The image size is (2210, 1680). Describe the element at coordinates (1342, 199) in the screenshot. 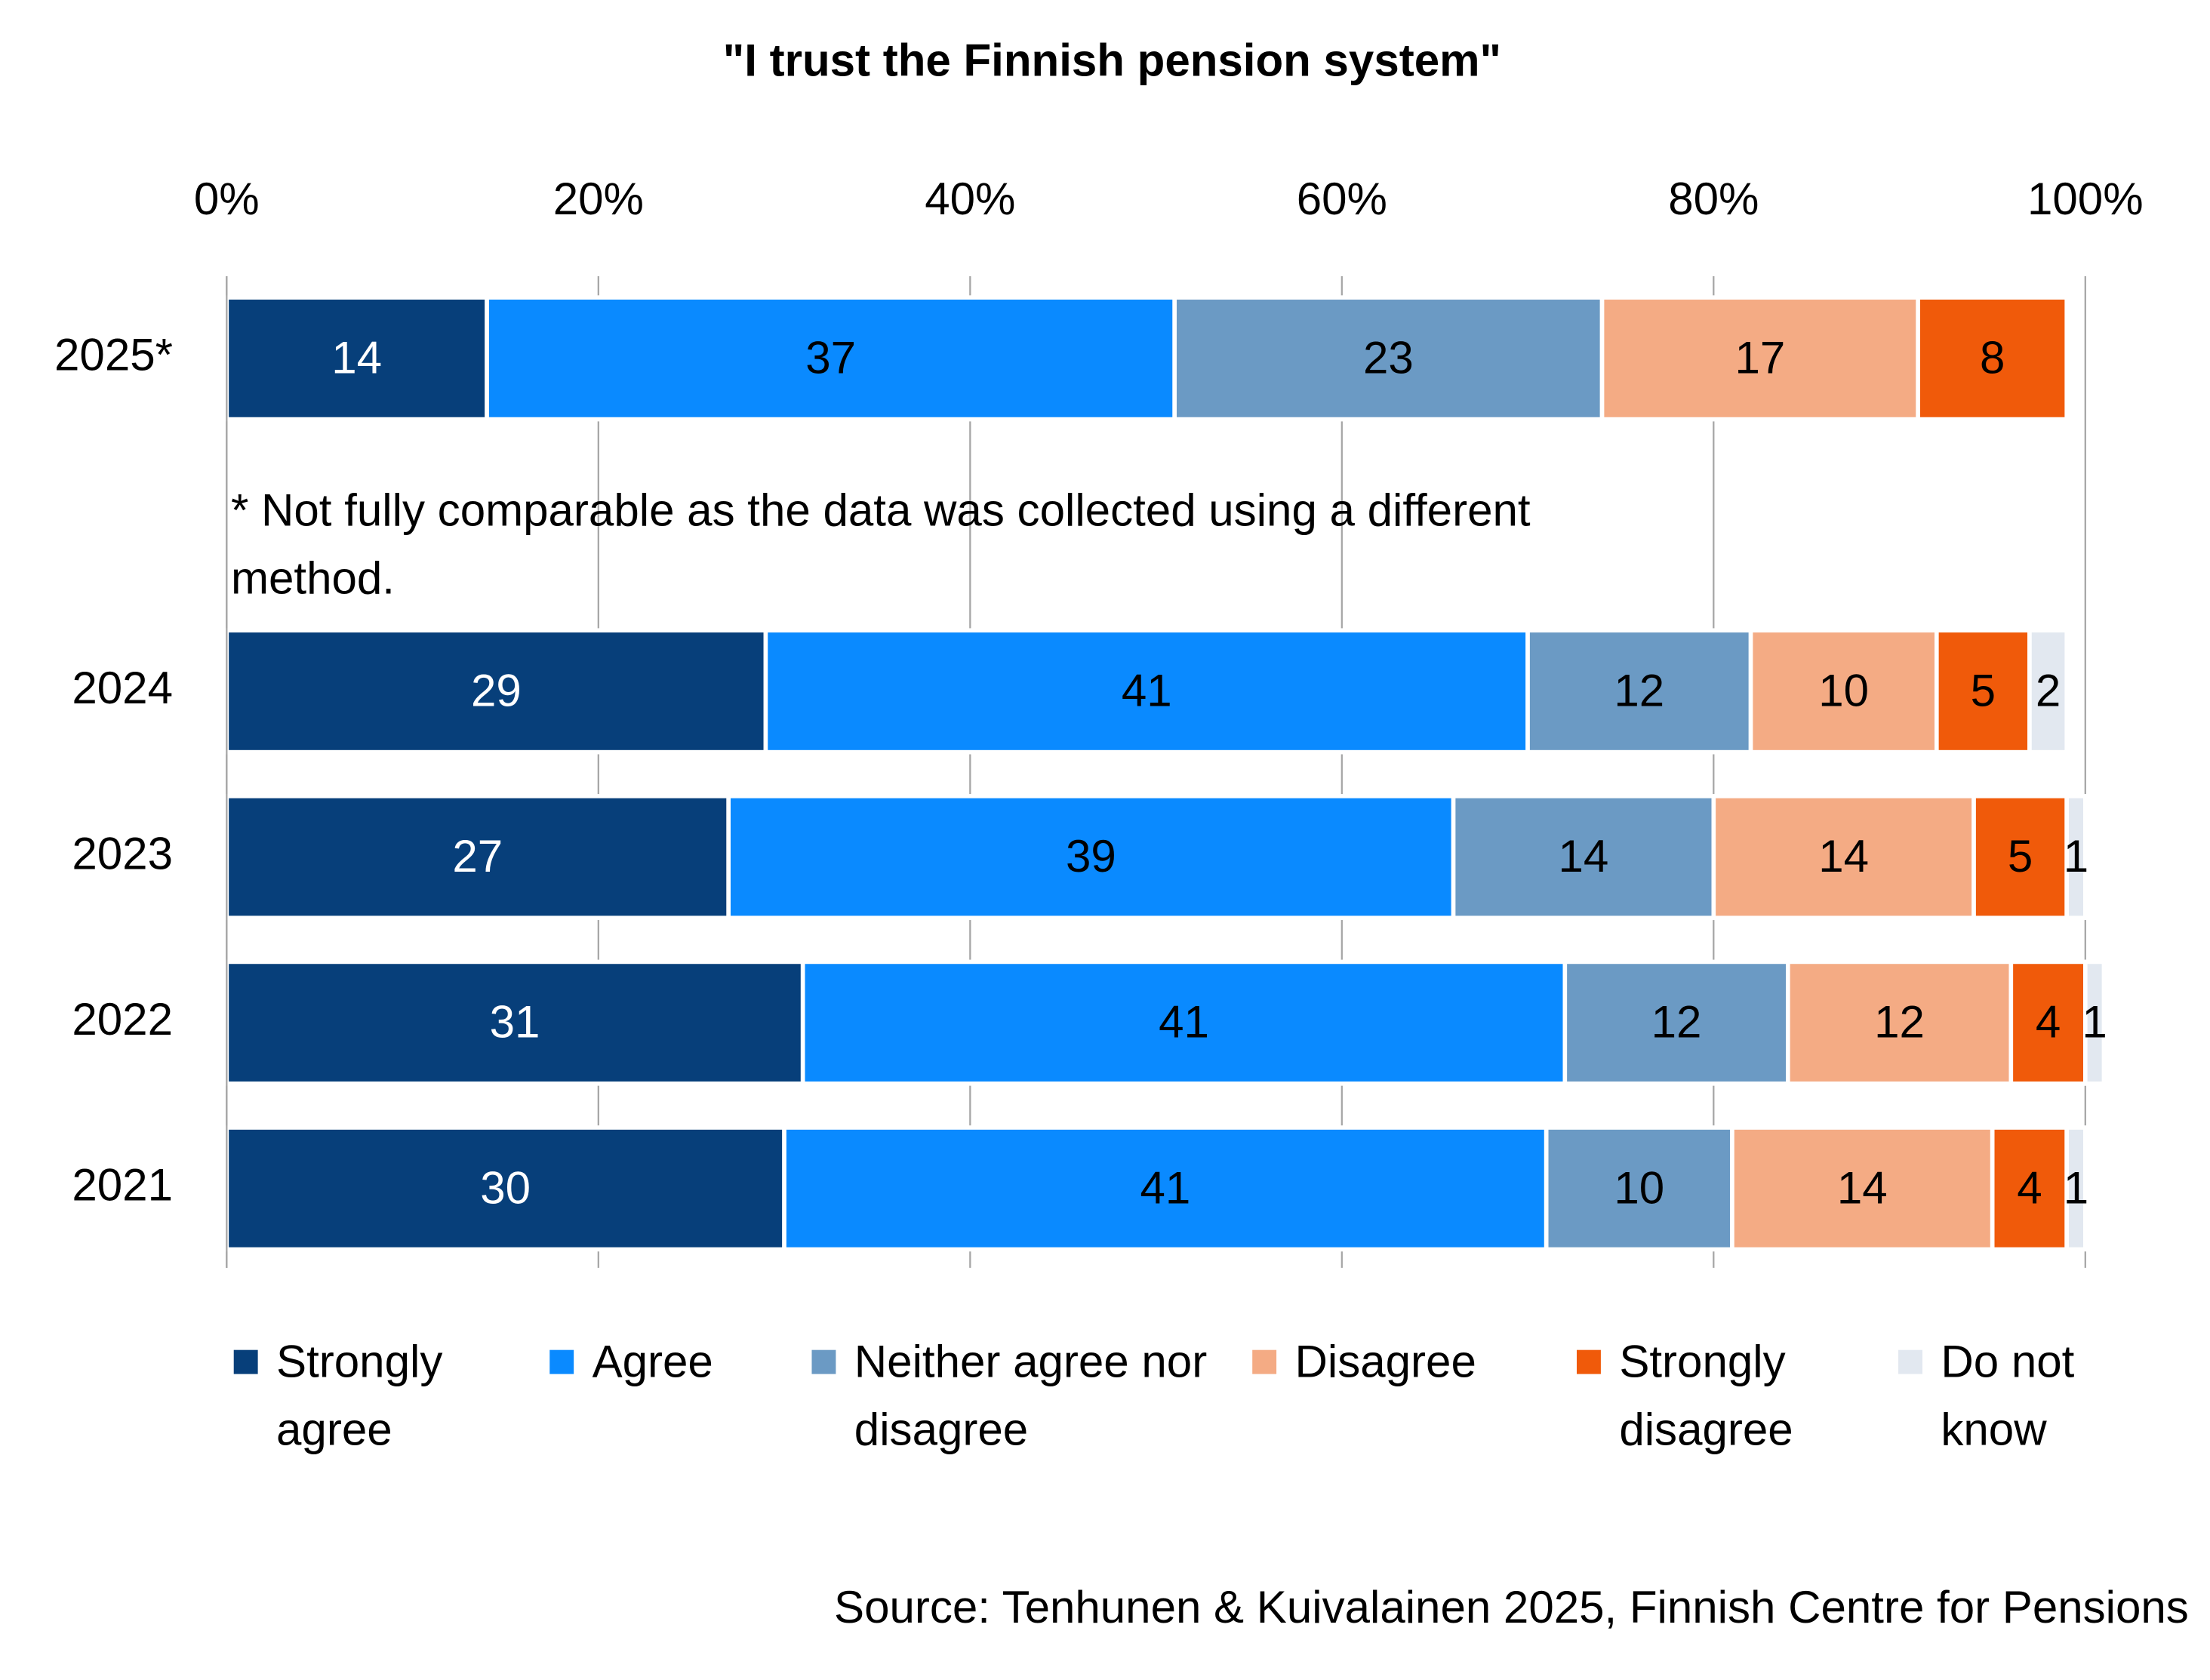

I see `x-tick-label: 60%` at that location.